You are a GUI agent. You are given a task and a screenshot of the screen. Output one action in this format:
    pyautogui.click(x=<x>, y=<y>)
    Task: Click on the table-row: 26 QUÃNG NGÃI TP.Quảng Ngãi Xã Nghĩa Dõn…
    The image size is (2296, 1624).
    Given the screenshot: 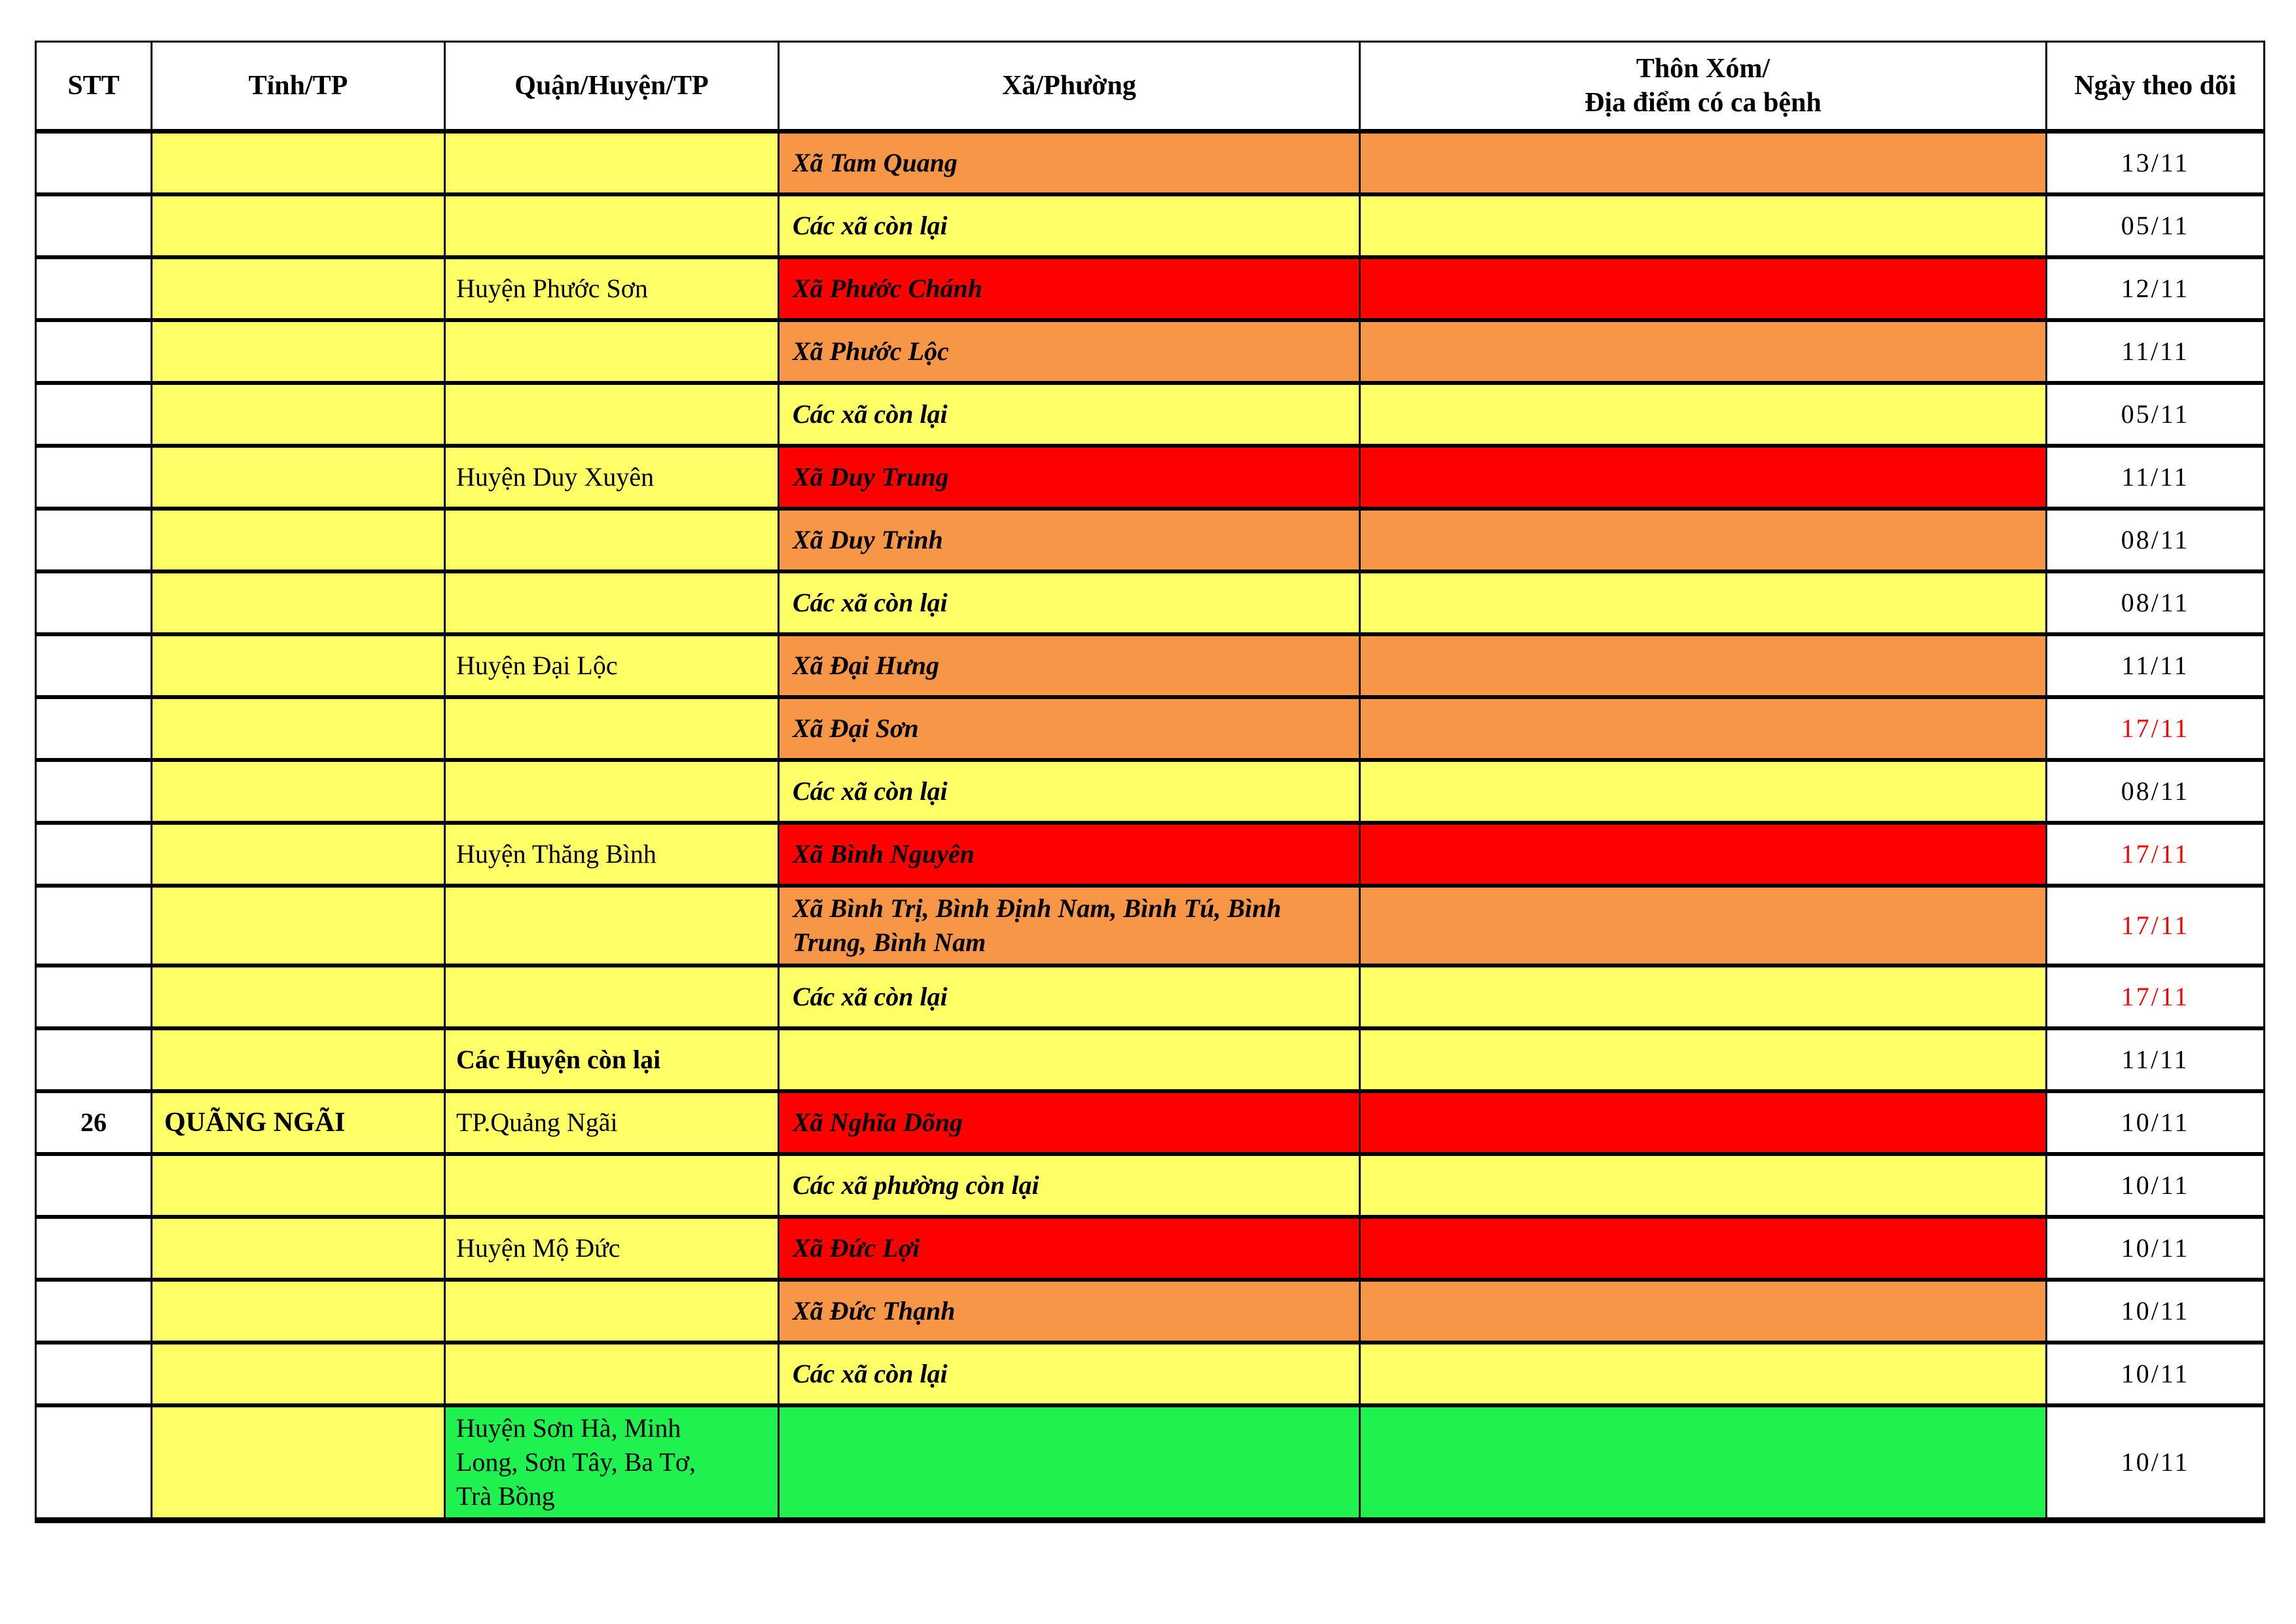 What is the action you would take?
    pyautogui.click(x=1150, y=1122)
    